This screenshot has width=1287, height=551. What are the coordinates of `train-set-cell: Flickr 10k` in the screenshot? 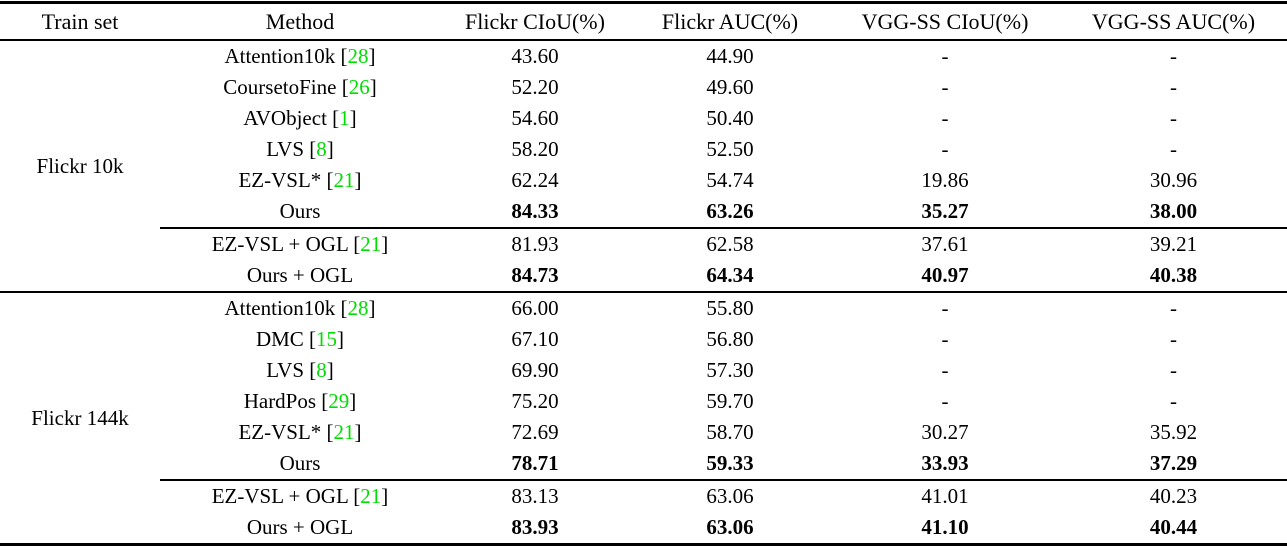 It's located at (80, 165).